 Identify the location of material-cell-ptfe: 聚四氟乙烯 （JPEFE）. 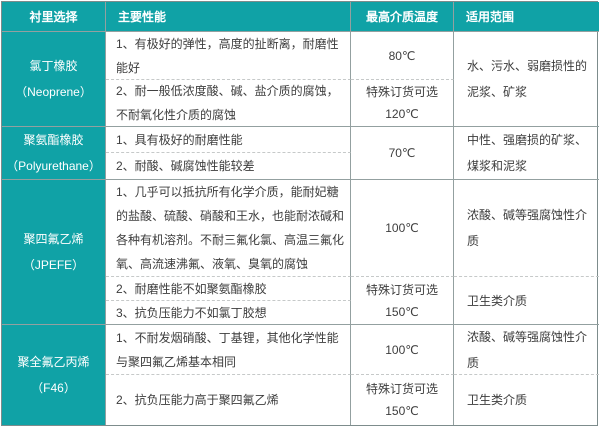
(54, 252).